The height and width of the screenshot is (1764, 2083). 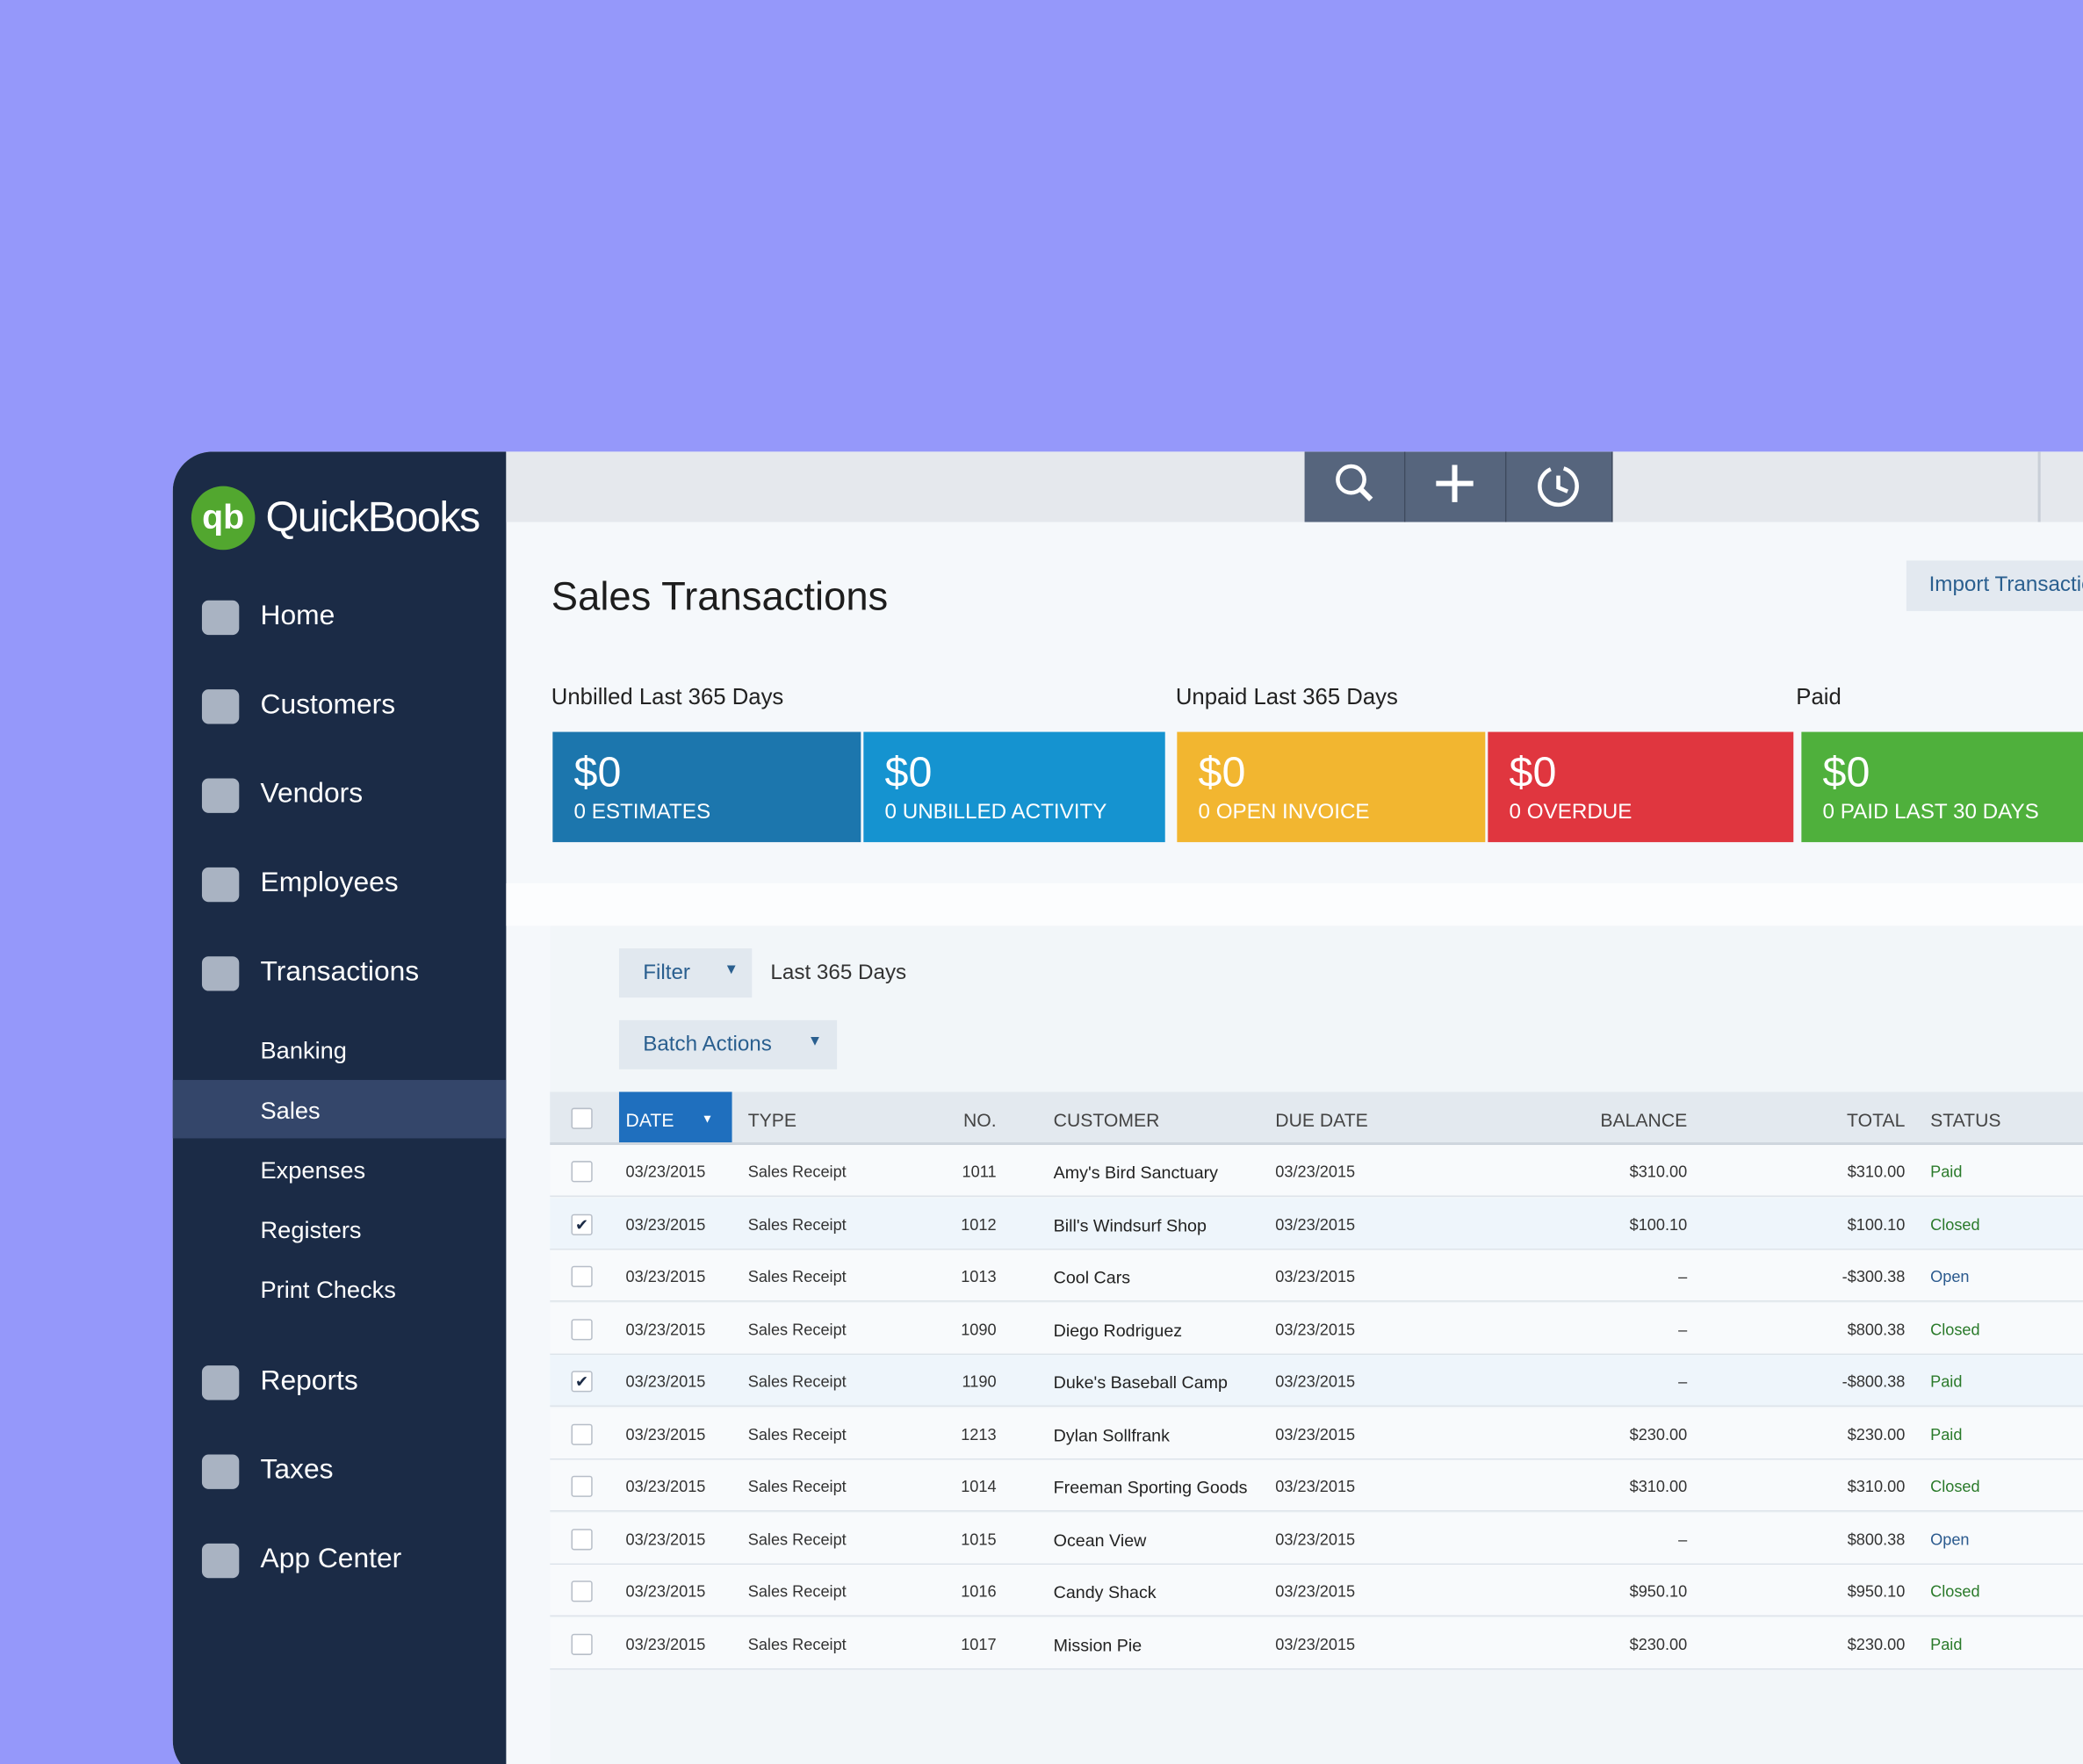 What do you see at coordinates (1876, 1120) in the screenshot?
I see `column-header: TOTAL` at bounding box center [1876, 1120].